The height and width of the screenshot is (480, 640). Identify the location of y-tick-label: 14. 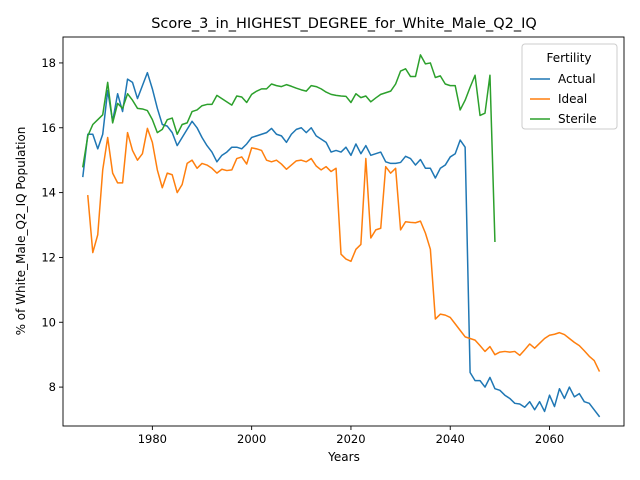
(48, 193).